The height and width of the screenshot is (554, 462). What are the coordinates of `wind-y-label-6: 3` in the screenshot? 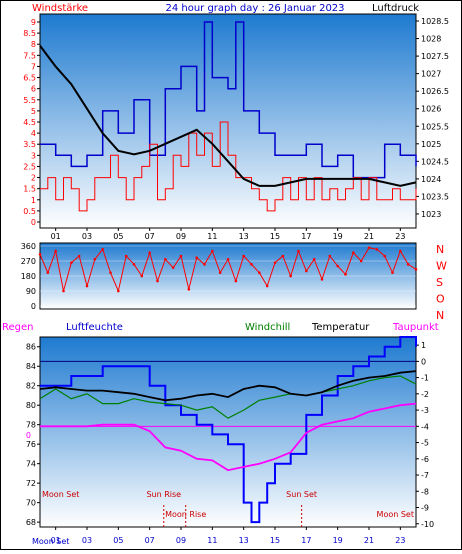 It's located at (33, 155).